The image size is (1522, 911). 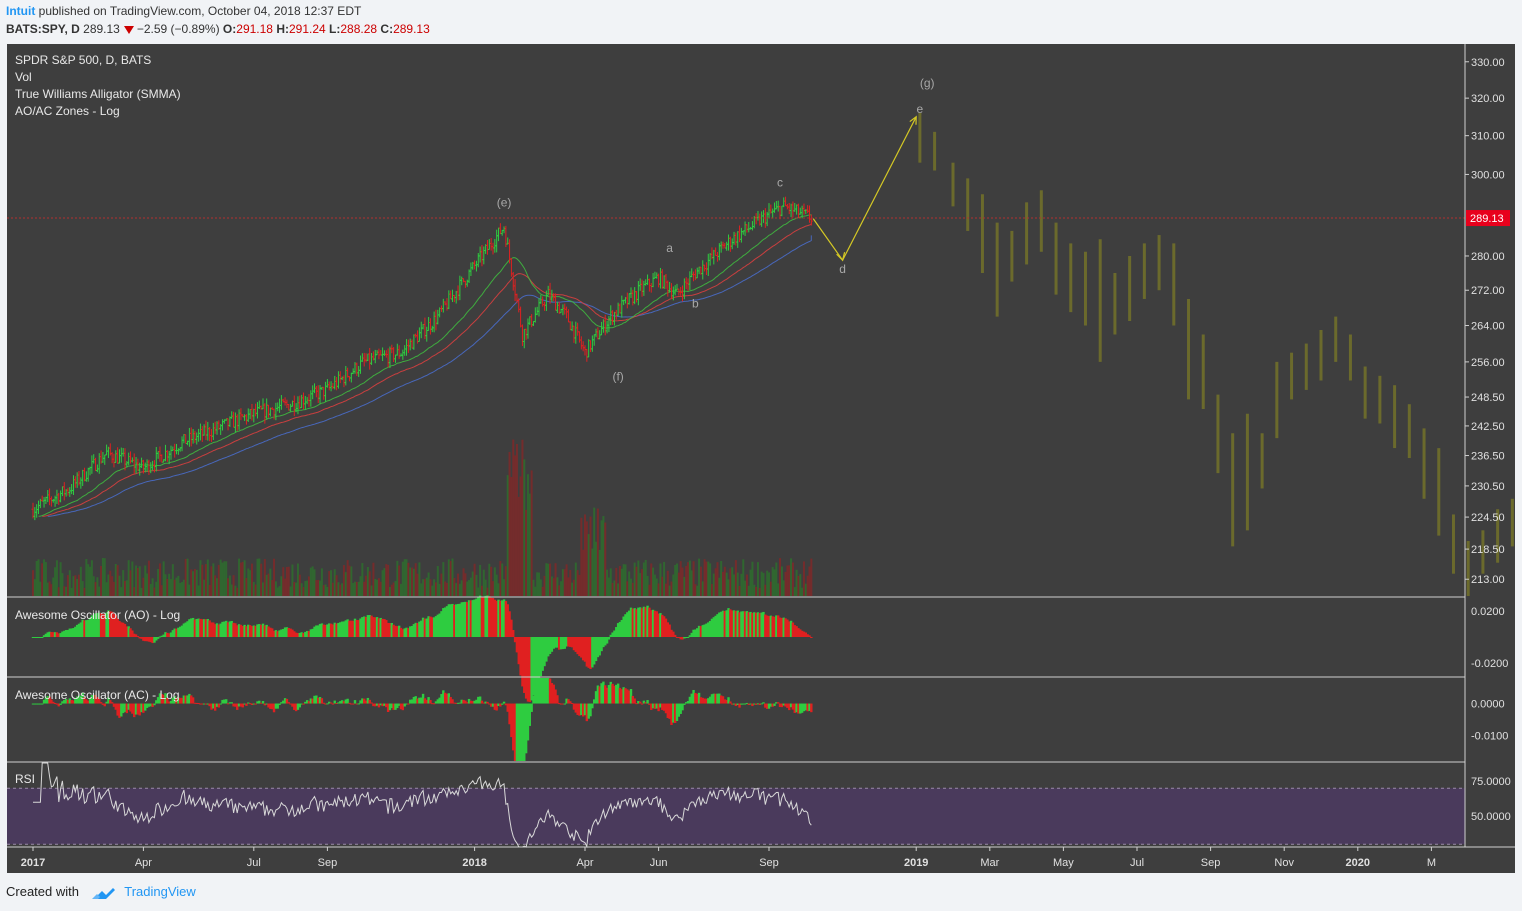 What do you see at coordinates (422, 648) in the screenshot?
I see `ao-pane` at bounding box center [422, 648].